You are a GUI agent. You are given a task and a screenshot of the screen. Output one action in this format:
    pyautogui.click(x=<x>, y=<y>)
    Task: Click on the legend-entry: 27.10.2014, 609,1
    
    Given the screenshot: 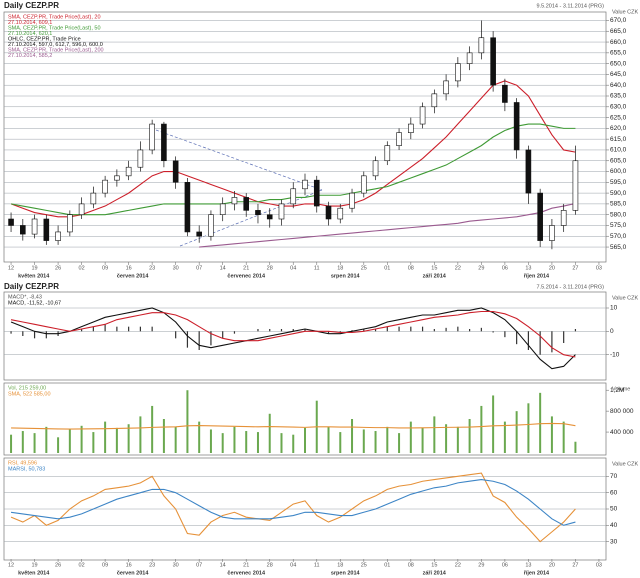 What is the action you would take?
    pyautogui.click(x=30, y=23)
    